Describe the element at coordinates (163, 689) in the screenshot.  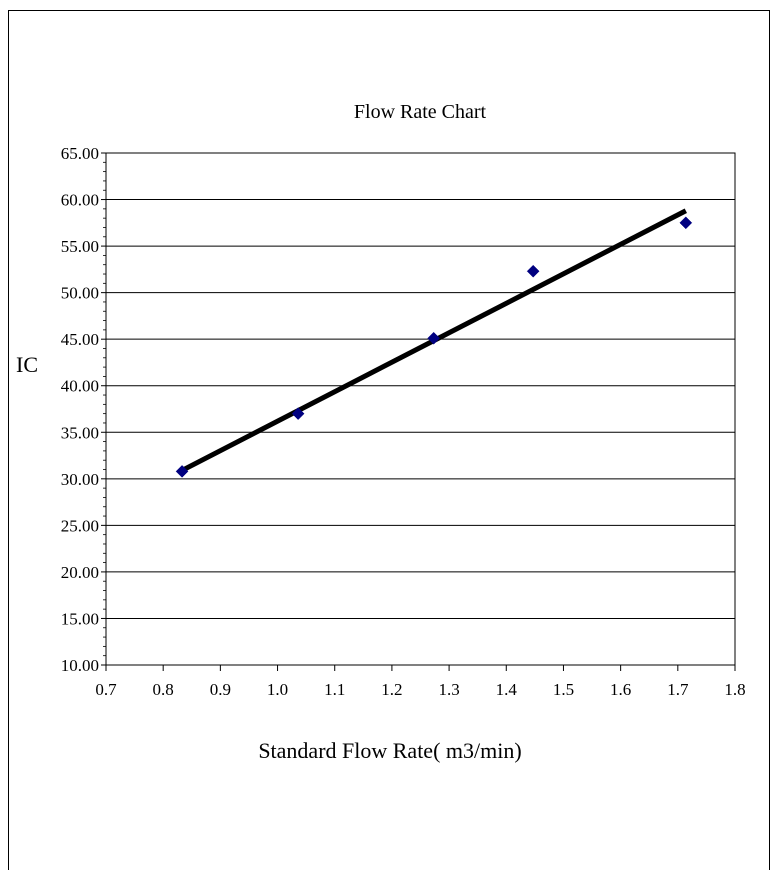
I see `x-tick-label: 0.8` at that location.